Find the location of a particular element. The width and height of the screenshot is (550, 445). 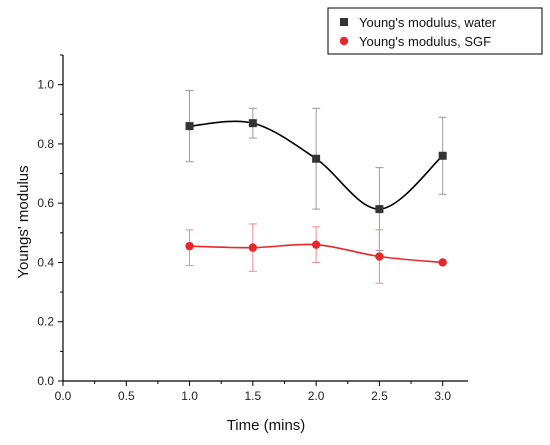

y-axis-title: Youngs' modulus is located at coordinates (23, 221).